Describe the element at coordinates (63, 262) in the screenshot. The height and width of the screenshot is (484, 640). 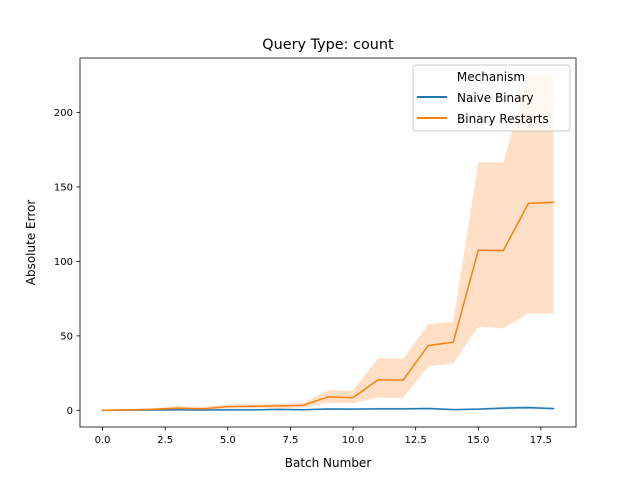
I see `y-tick-label: 100` at that location.